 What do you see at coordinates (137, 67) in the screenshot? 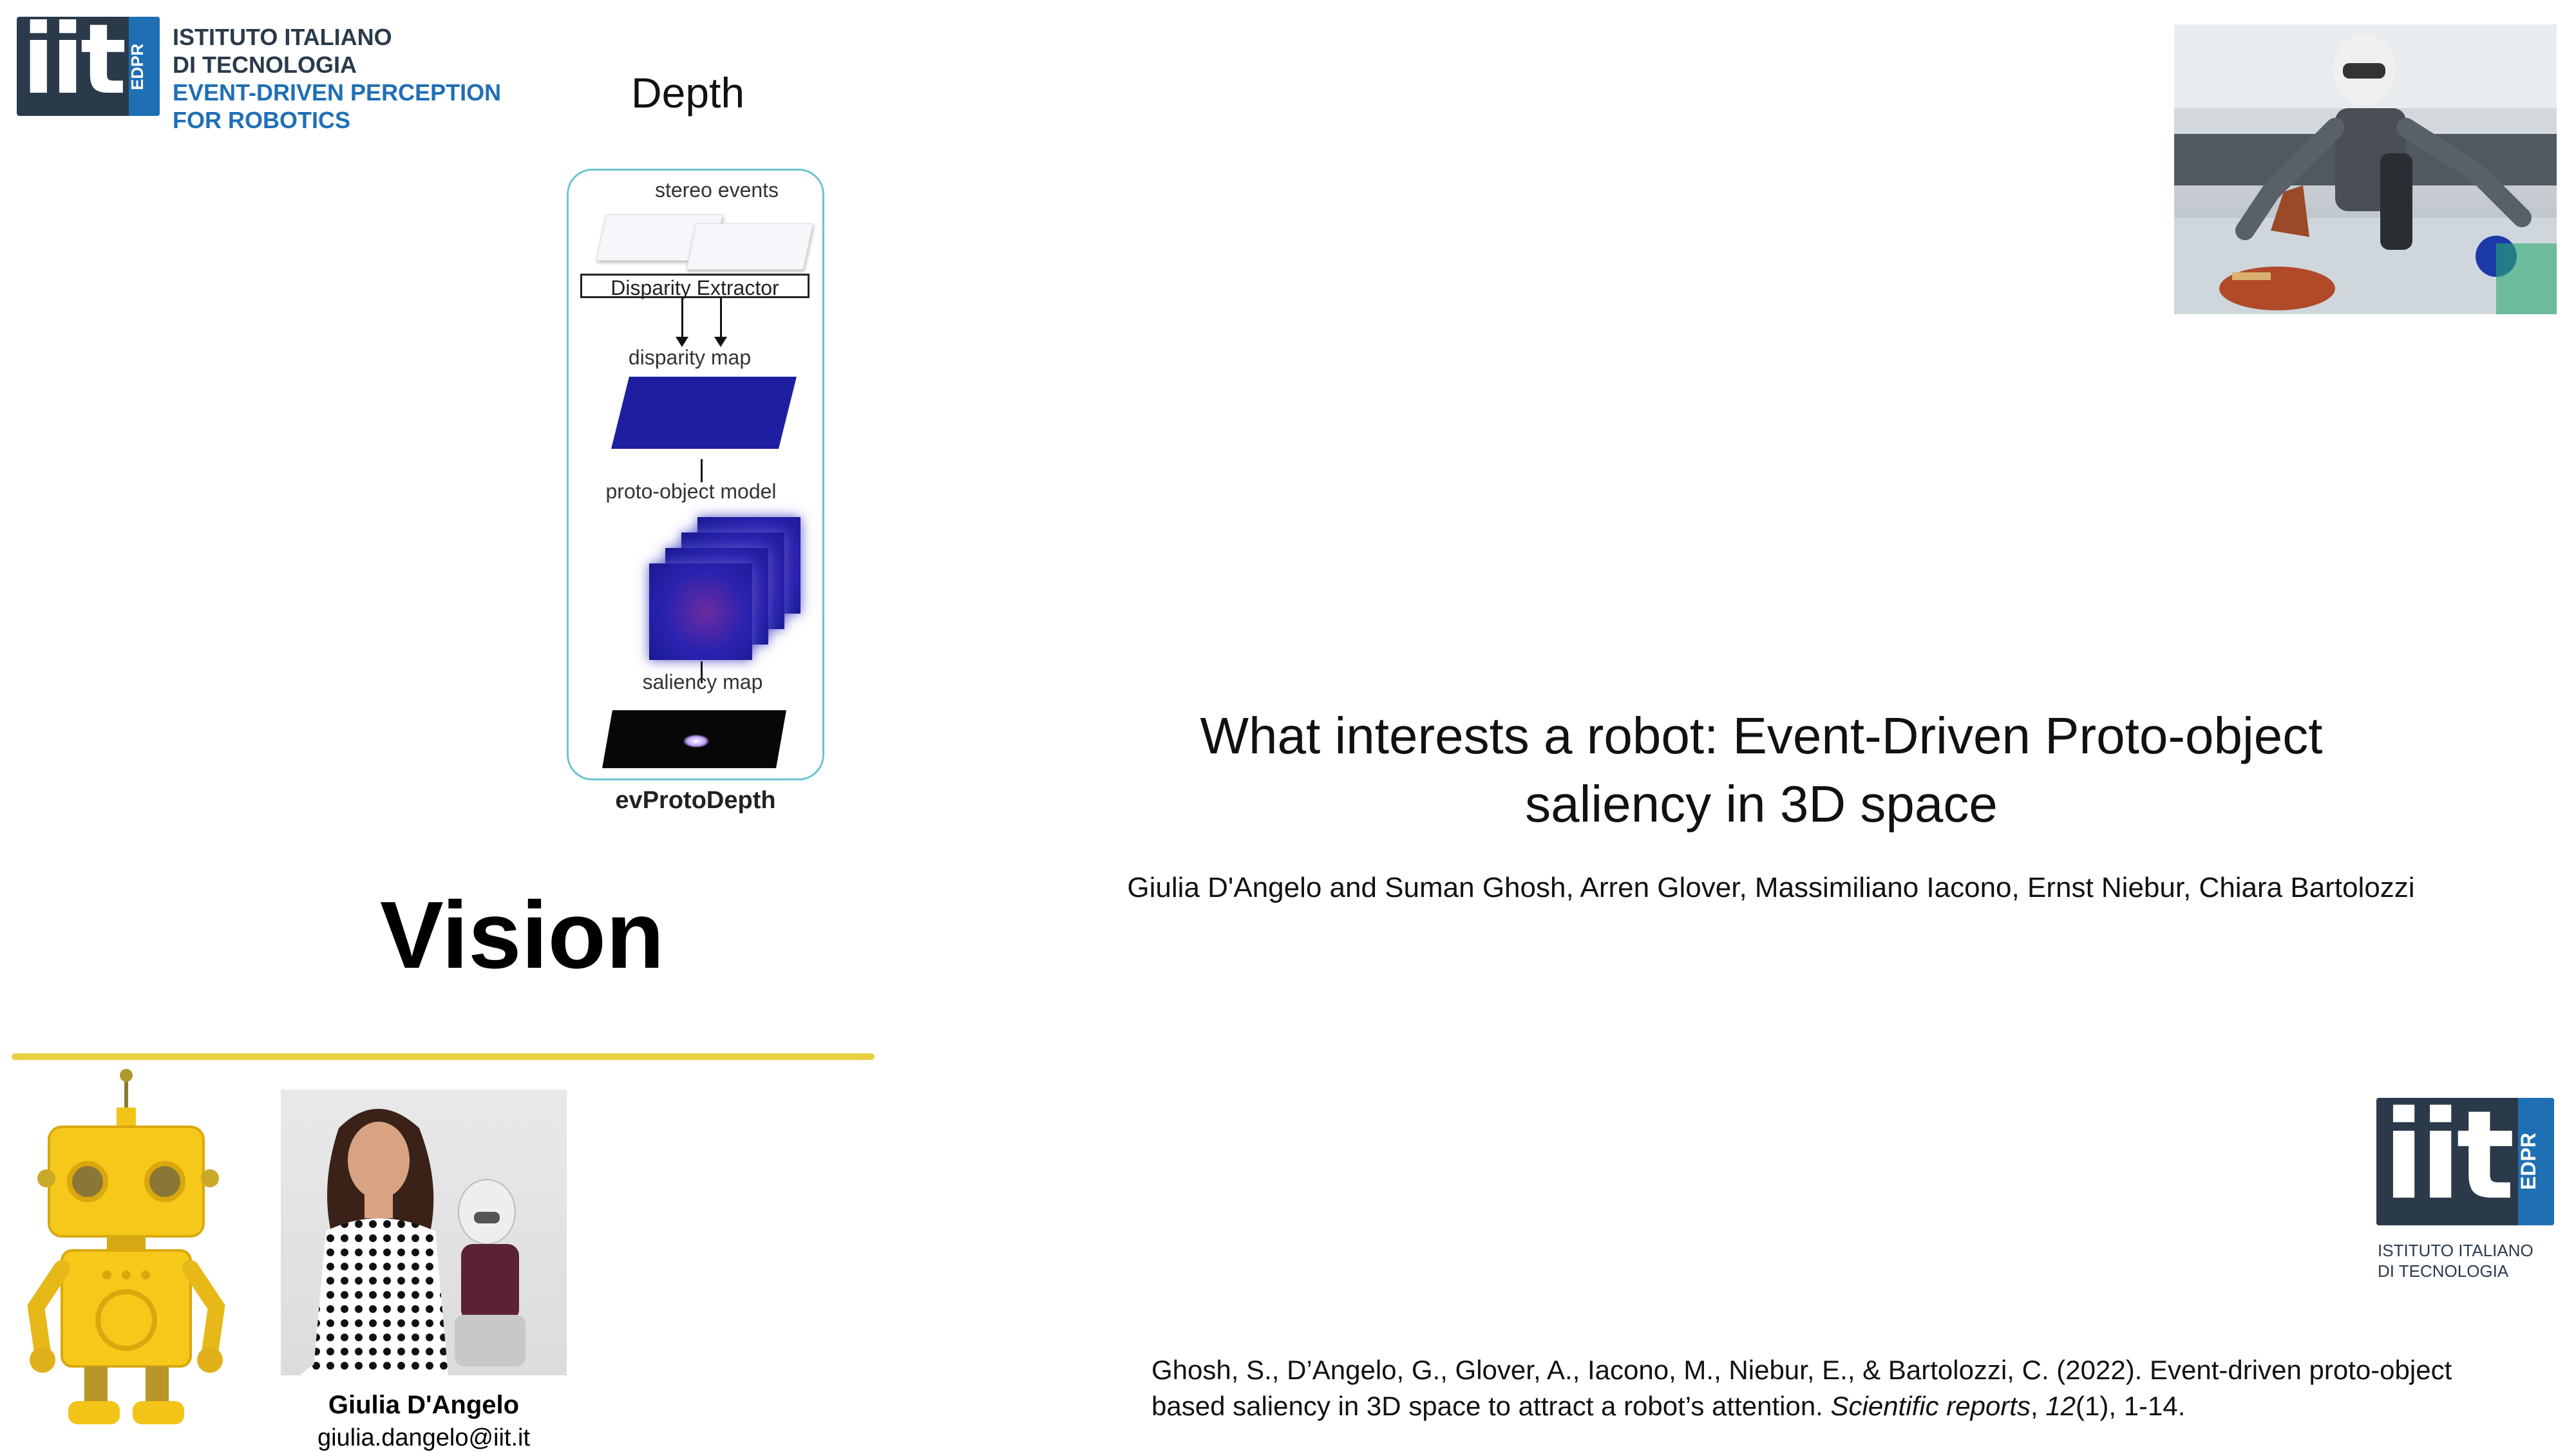
I see `logo-edpr-tag: EDPR` at bounding box center [137, 67].